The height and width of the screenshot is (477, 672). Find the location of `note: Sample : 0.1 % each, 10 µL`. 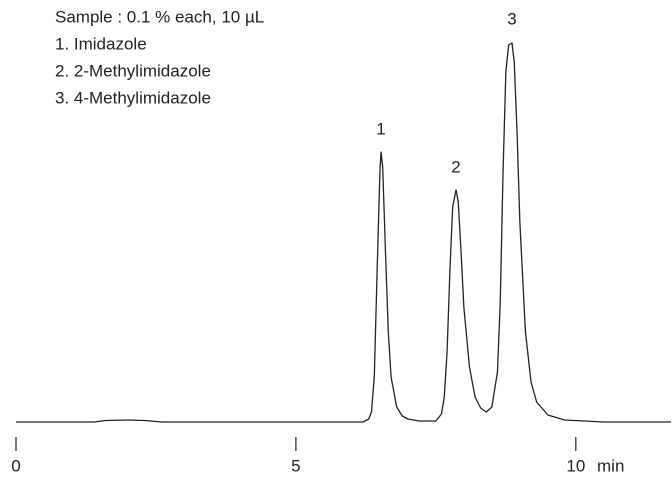

note: Sample : 0.1 % each, 10 µL is located at coordinates (159, 16).